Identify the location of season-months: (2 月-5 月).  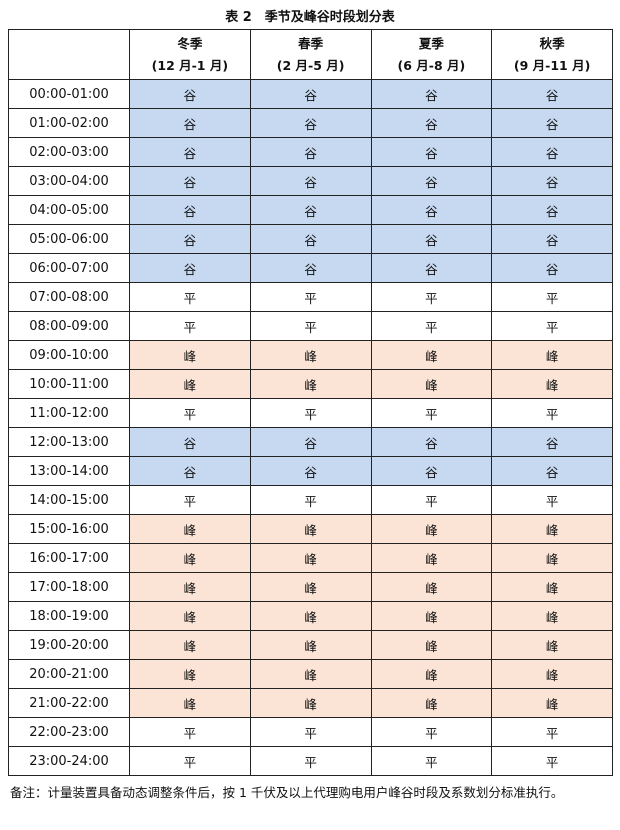
(310, 65).